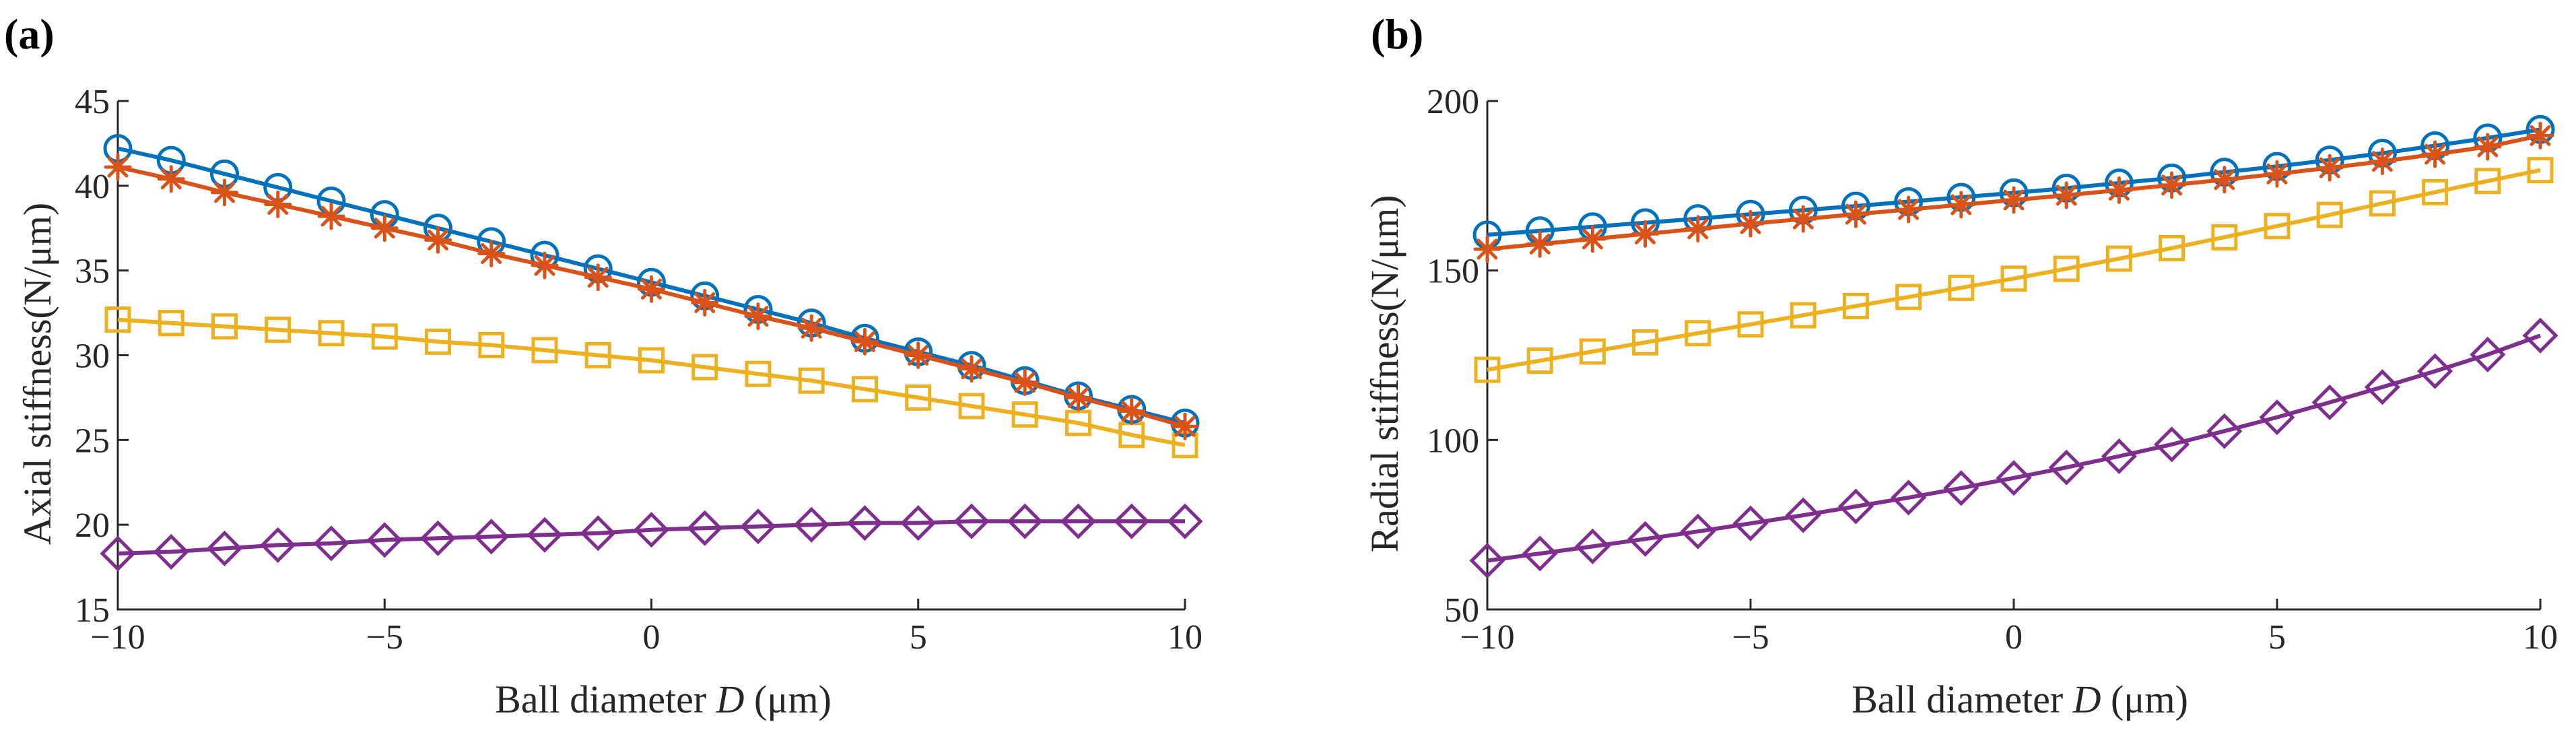 This screenshot has height=730, width=2576. What do you see at coordinates (92, 102) in the screenshot?
I see `panel-a-y-tick-label: 45` at bounding box center [92, 102].